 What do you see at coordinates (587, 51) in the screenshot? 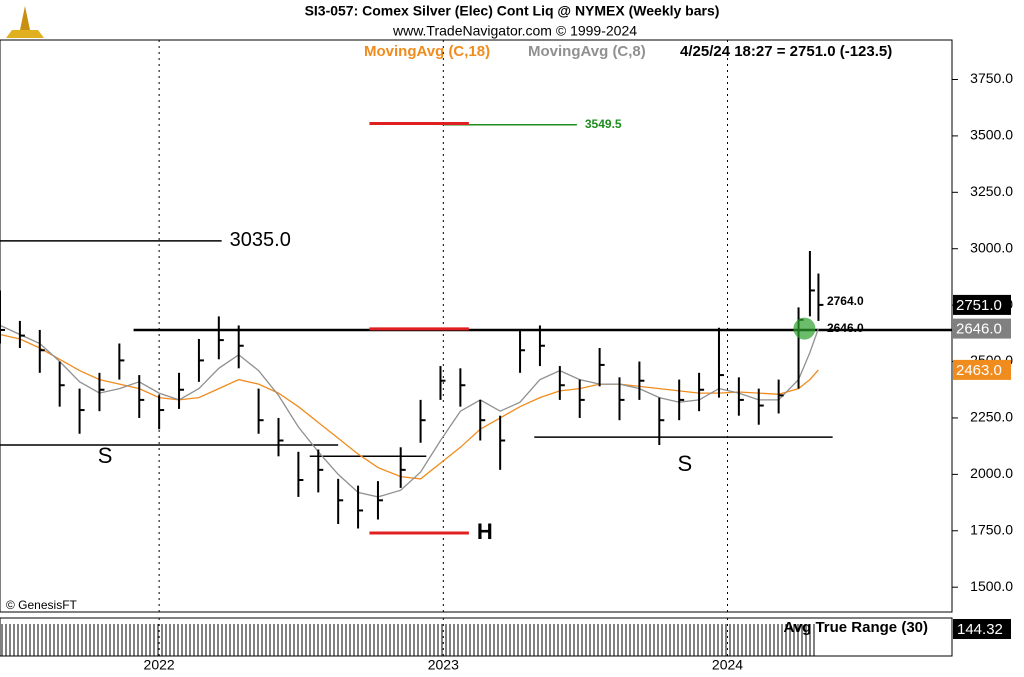
I see `legend-entry: MovingAvg (C,8)` at bounding box center [587, 51].